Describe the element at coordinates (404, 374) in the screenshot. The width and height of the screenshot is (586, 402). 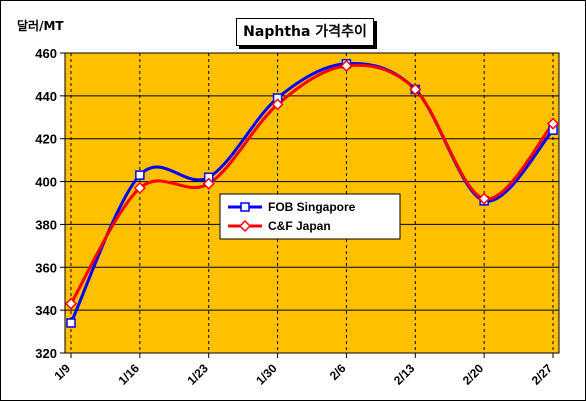
I see `x-tick-label: 2/13` at that location.